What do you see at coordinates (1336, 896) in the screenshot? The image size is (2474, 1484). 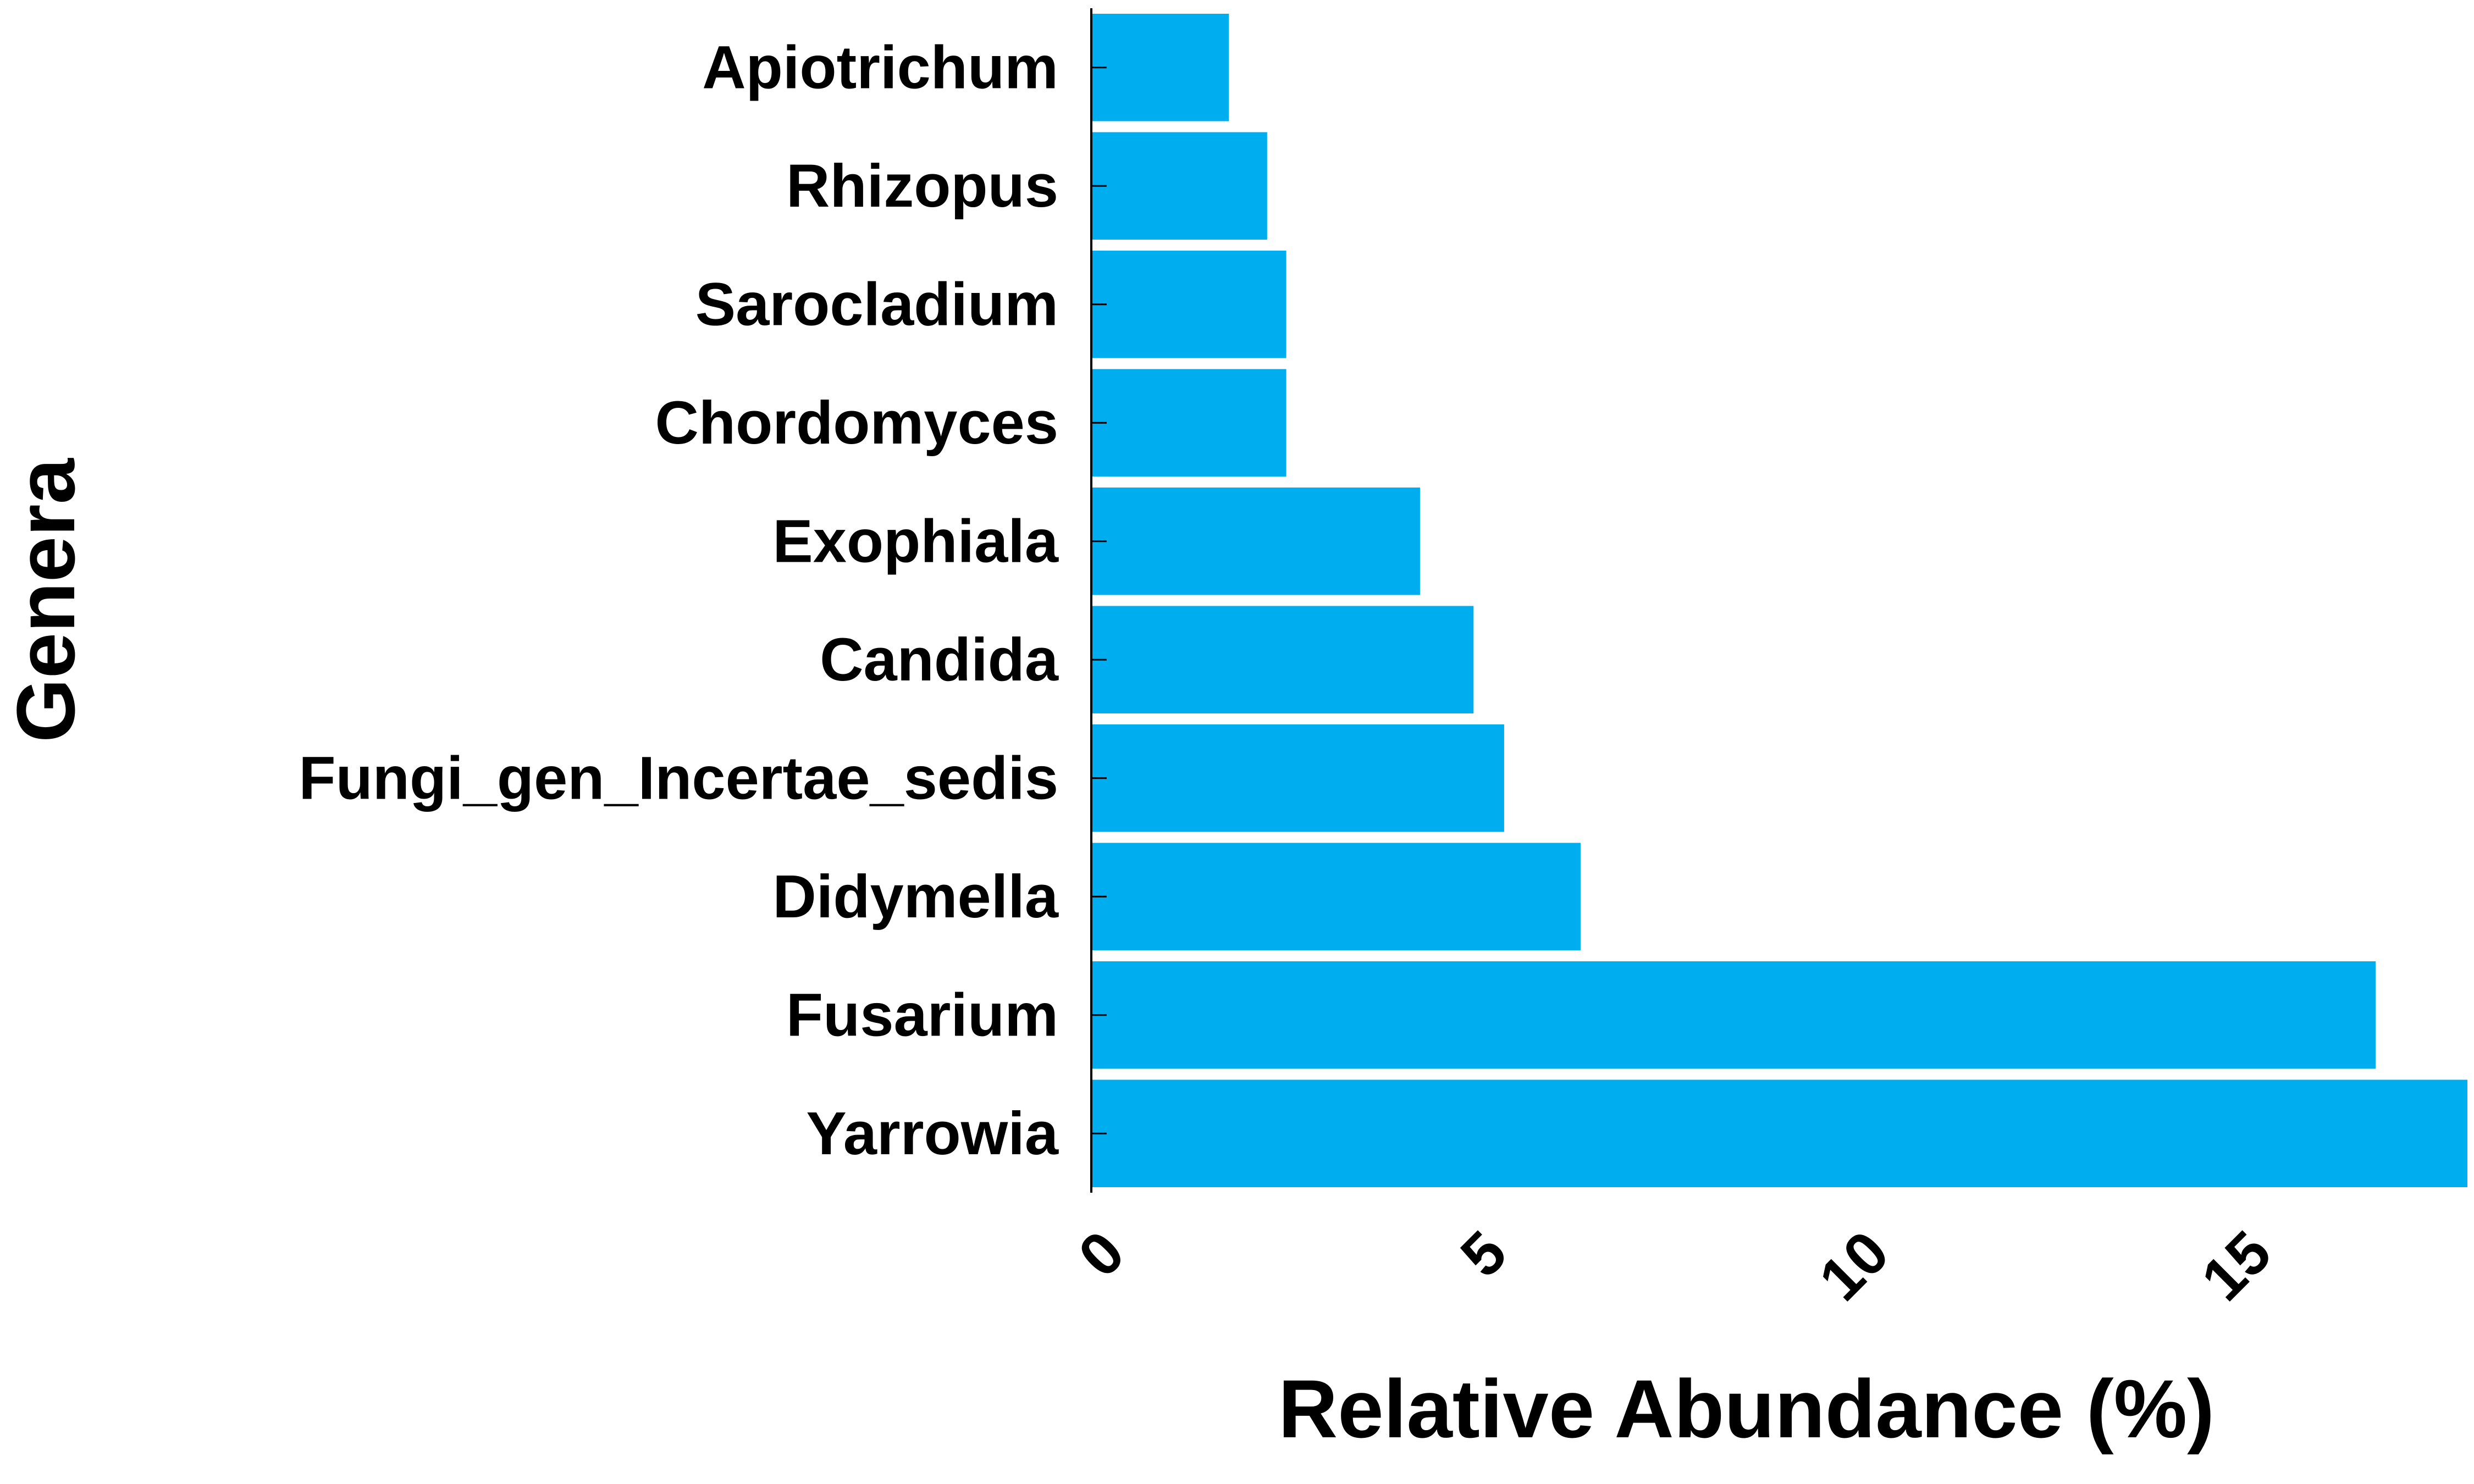 I see `bar-didymella` at bounding box center [1336, 896].